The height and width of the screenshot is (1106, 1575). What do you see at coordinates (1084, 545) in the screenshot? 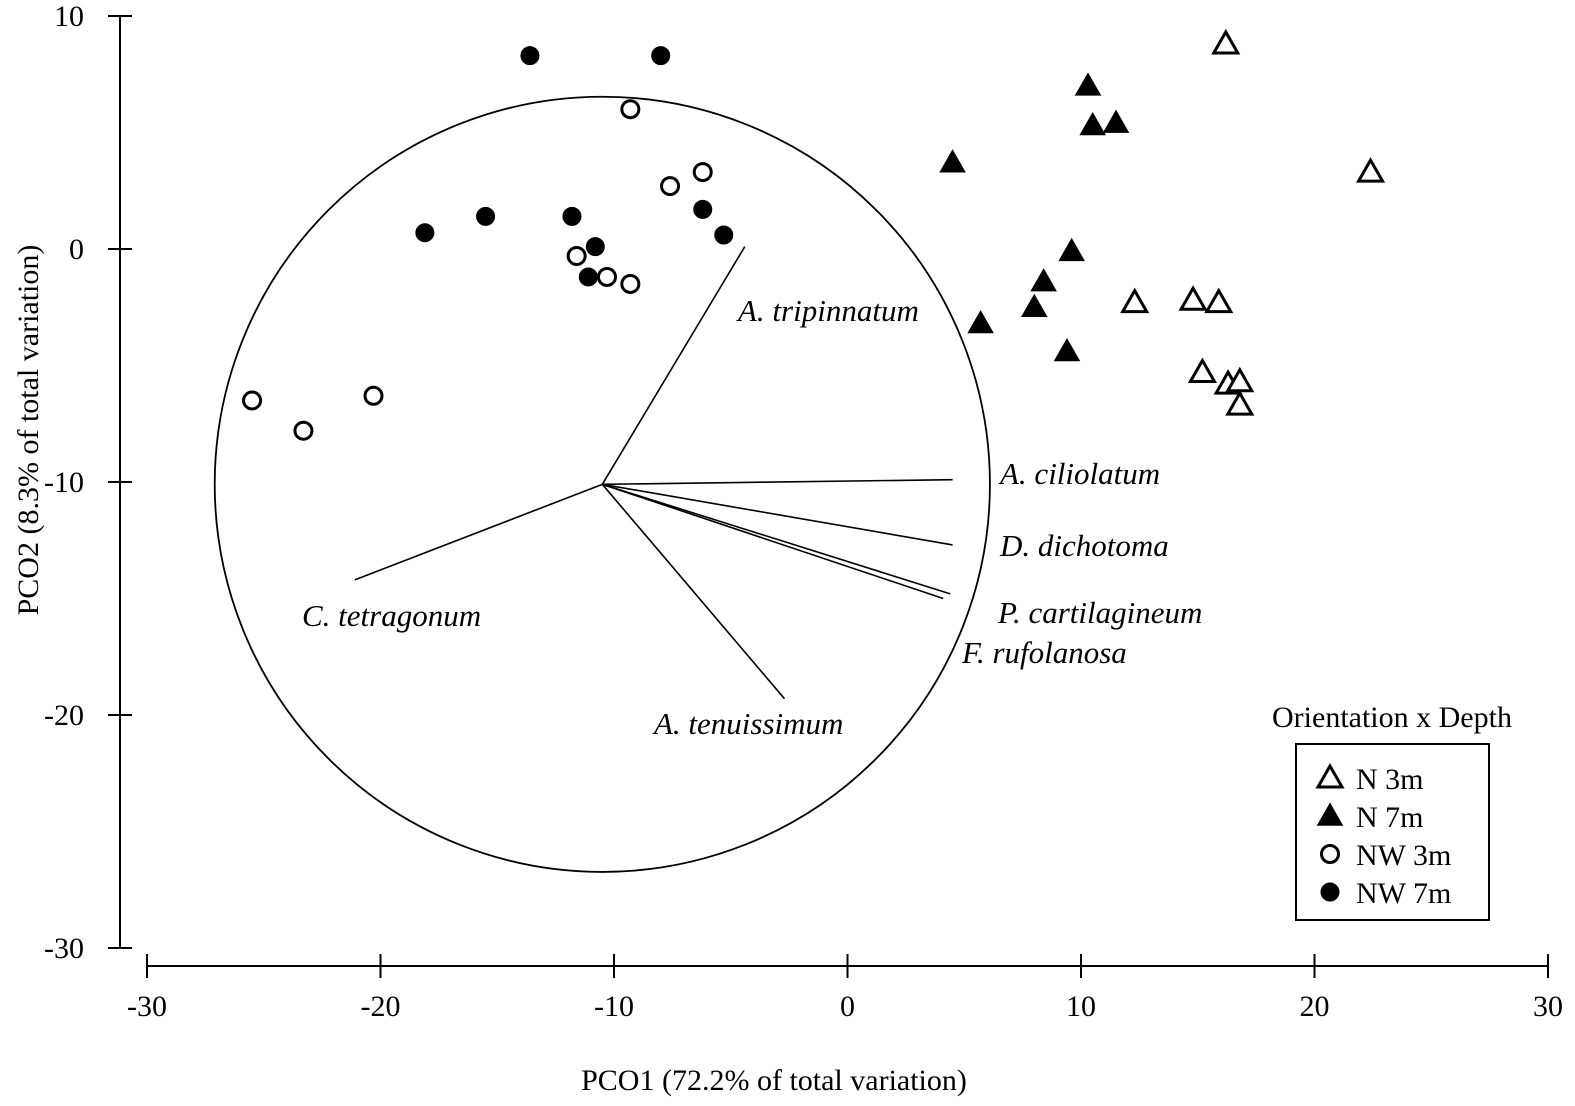
I see `vector-label: D. dichotoma` at bounding box center [1084, 545].